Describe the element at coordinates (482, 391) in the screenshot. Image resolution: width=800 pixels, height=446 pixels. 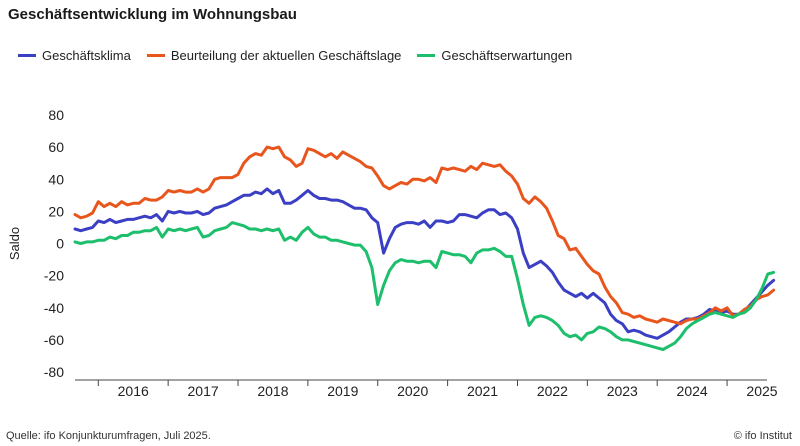
I see `x-tick-label: 2021` at that location.